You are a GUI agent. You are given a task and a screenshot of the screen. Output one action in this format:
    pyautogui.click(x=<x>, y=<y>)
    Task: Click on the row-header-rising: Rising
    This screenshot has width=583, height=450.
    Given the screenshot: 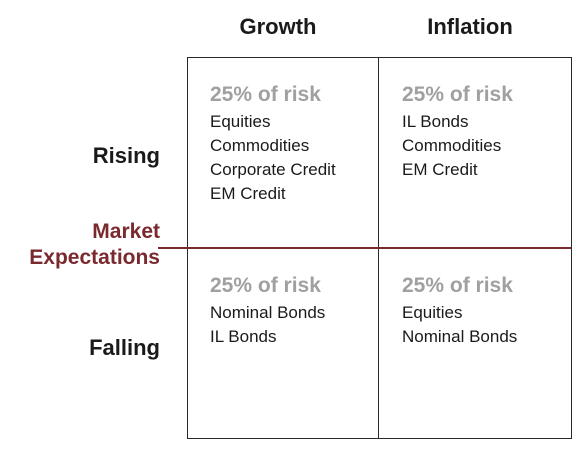 What is the action you would take?
    pyautogui.click(x=126, y=155)
    